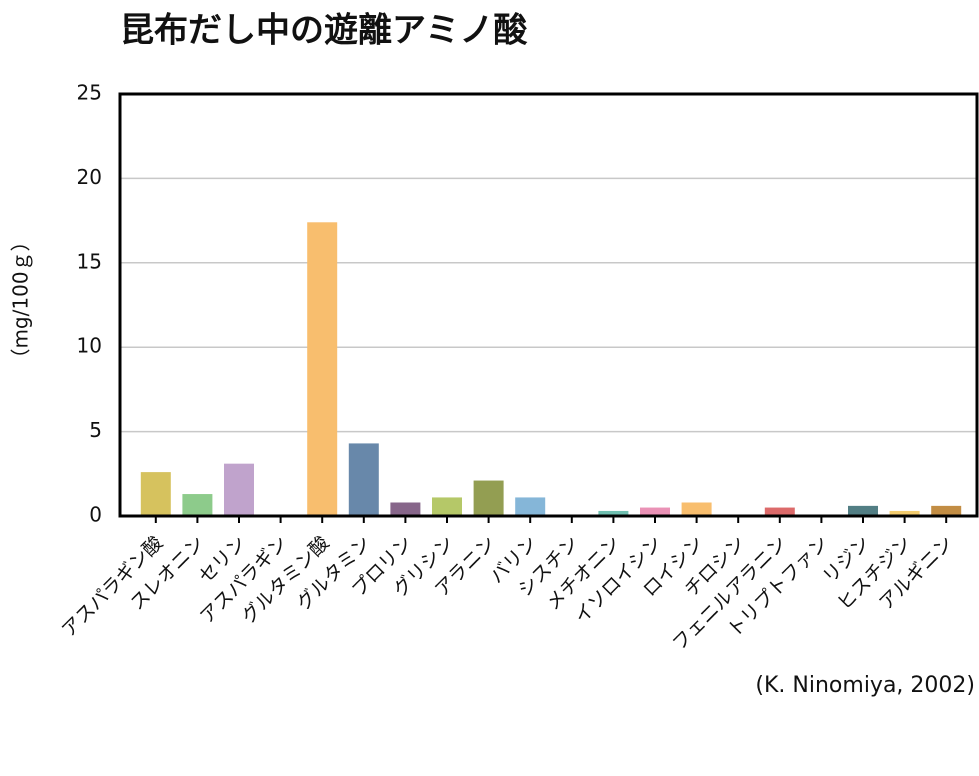 This screenshot has height=776, width=979. What do you see at coordinates (89, 346) in the screenshot?
I see `y-tick-label: 10` at bounding box center [89, 346].